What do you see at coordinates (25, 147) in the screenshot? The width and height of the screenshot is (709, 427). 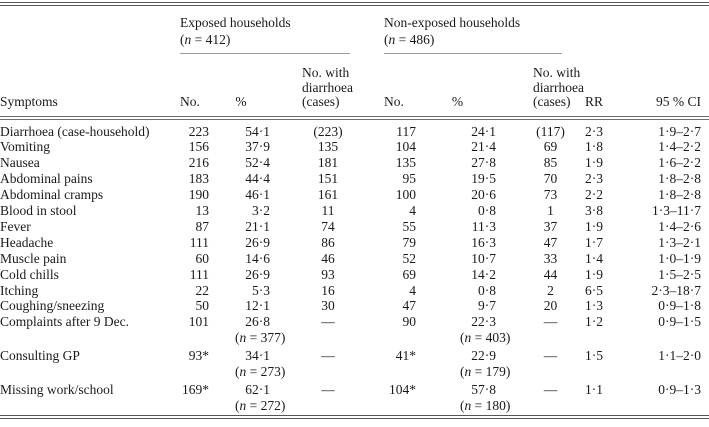 I see `symptom-cell: Vomiting` at bounding box center [25, 147].